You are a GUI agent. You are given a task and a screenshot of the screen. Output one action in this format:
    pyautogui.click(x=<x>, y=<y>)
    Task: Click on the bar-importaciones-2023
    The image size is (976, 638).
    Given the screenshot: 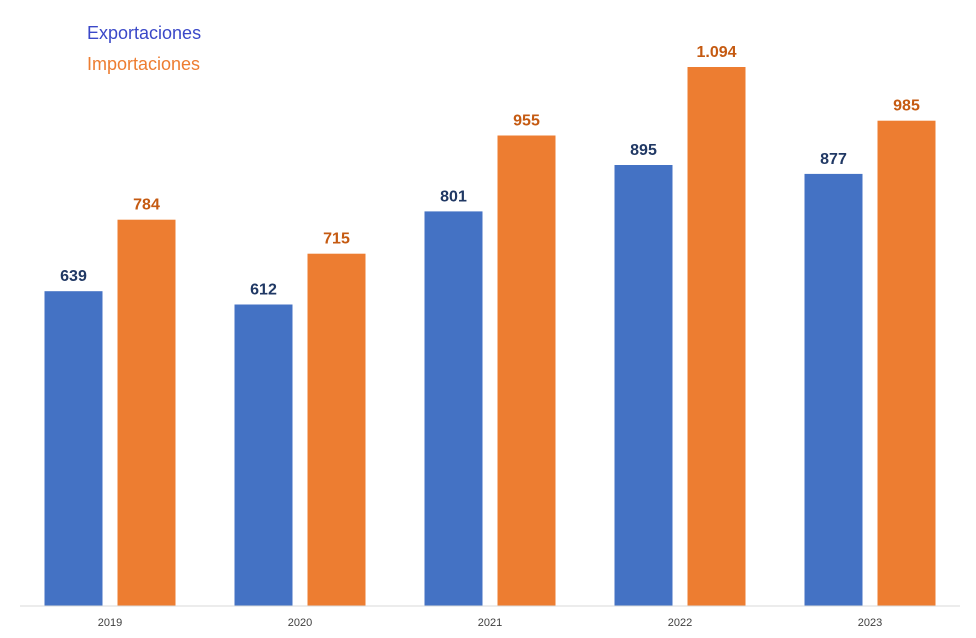 What is the action you would take?
    pyautogui.click(x=906, y=363)
    